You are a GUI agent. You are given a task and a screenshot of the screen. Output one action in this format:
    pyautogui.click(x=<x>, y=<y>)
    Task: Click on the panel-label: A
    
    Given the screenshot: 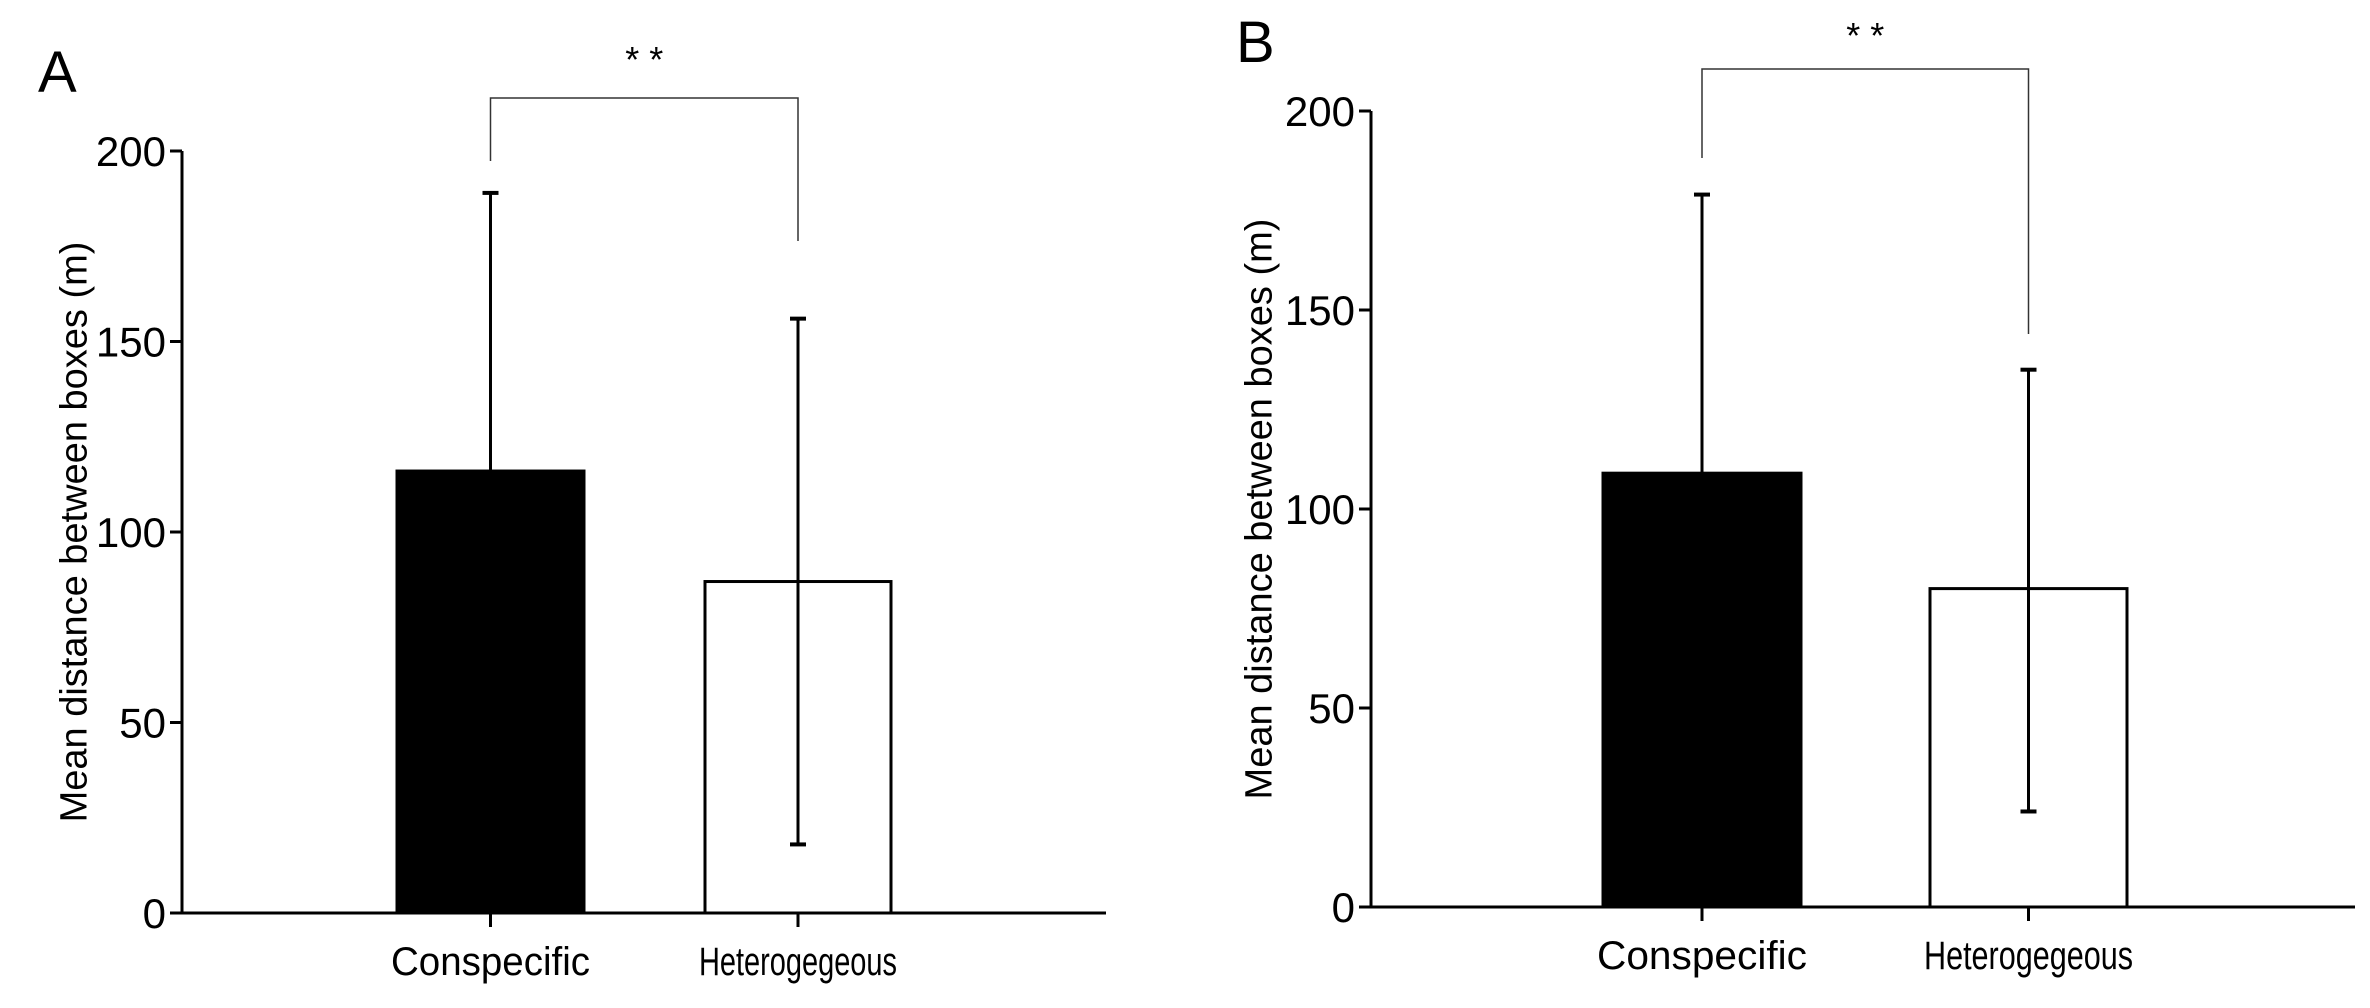 What is the action you would take?
    pyautogui.click(x=57, y=72)
    